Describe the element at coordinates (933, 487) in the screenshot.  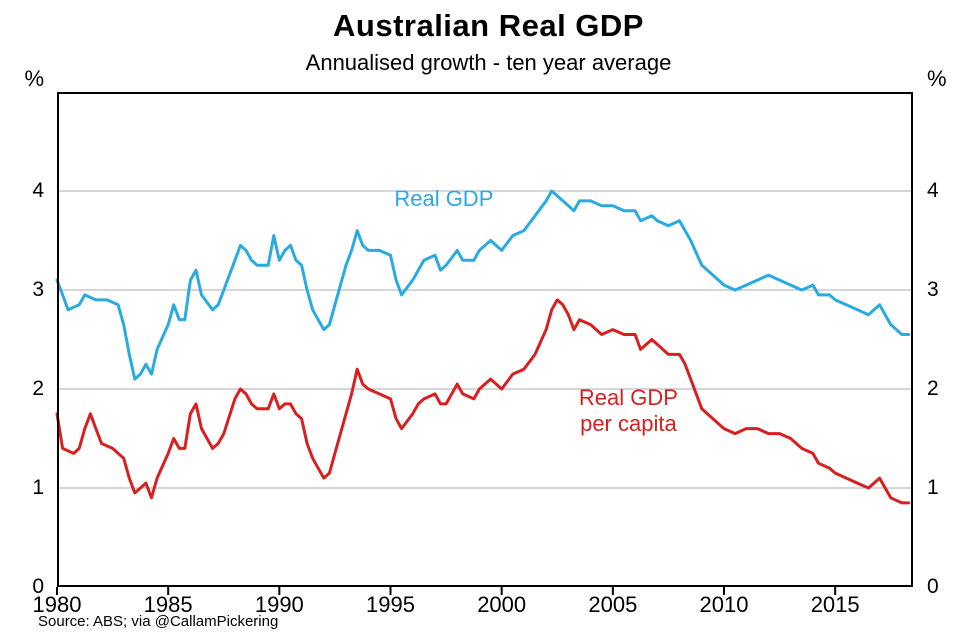
I see `y-axis-label-right: 1` at that location.